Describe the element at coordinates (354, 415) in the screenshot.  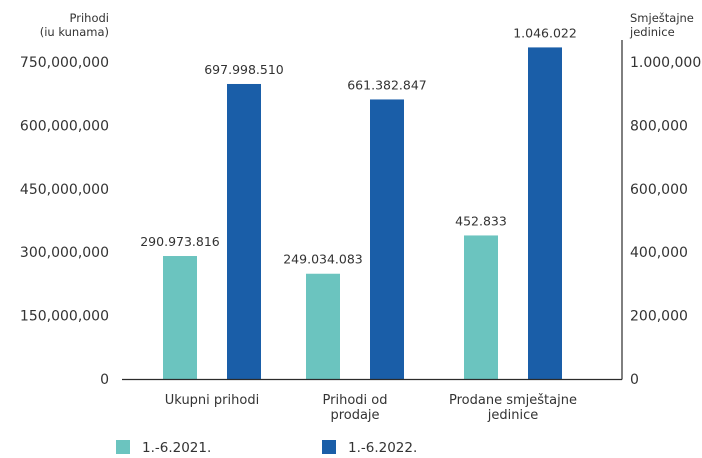
I see `category-label: prodaje` at that location.